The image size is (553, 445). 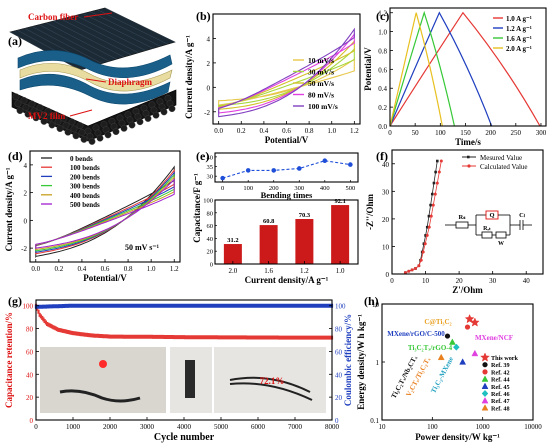 I want to click on plot-frame-b, so click(x=286, y=69).